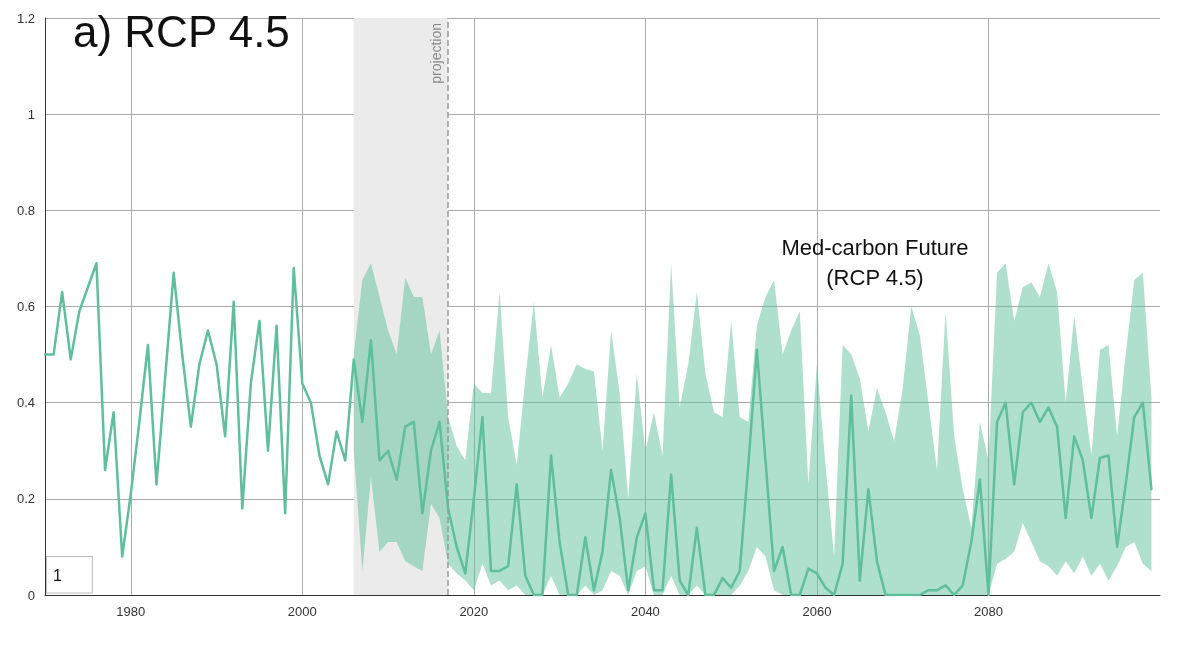 This screenshot has width=1181, height=653. Describe the element at coordinates (131, 611) in the screenshot. I see `x-tick-label: 1980` at that location.